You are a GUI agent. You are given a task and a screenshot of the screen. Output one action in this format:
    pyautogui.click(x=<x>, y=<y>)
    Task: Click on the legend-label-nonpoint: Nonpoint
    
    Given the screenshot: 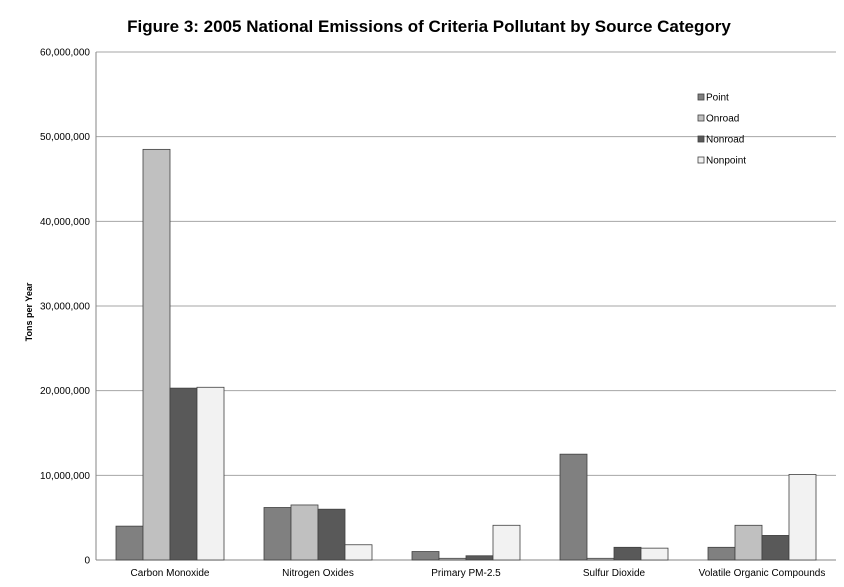 What is the action you would take?
    pyautogui.click(x=726, y=161)
    